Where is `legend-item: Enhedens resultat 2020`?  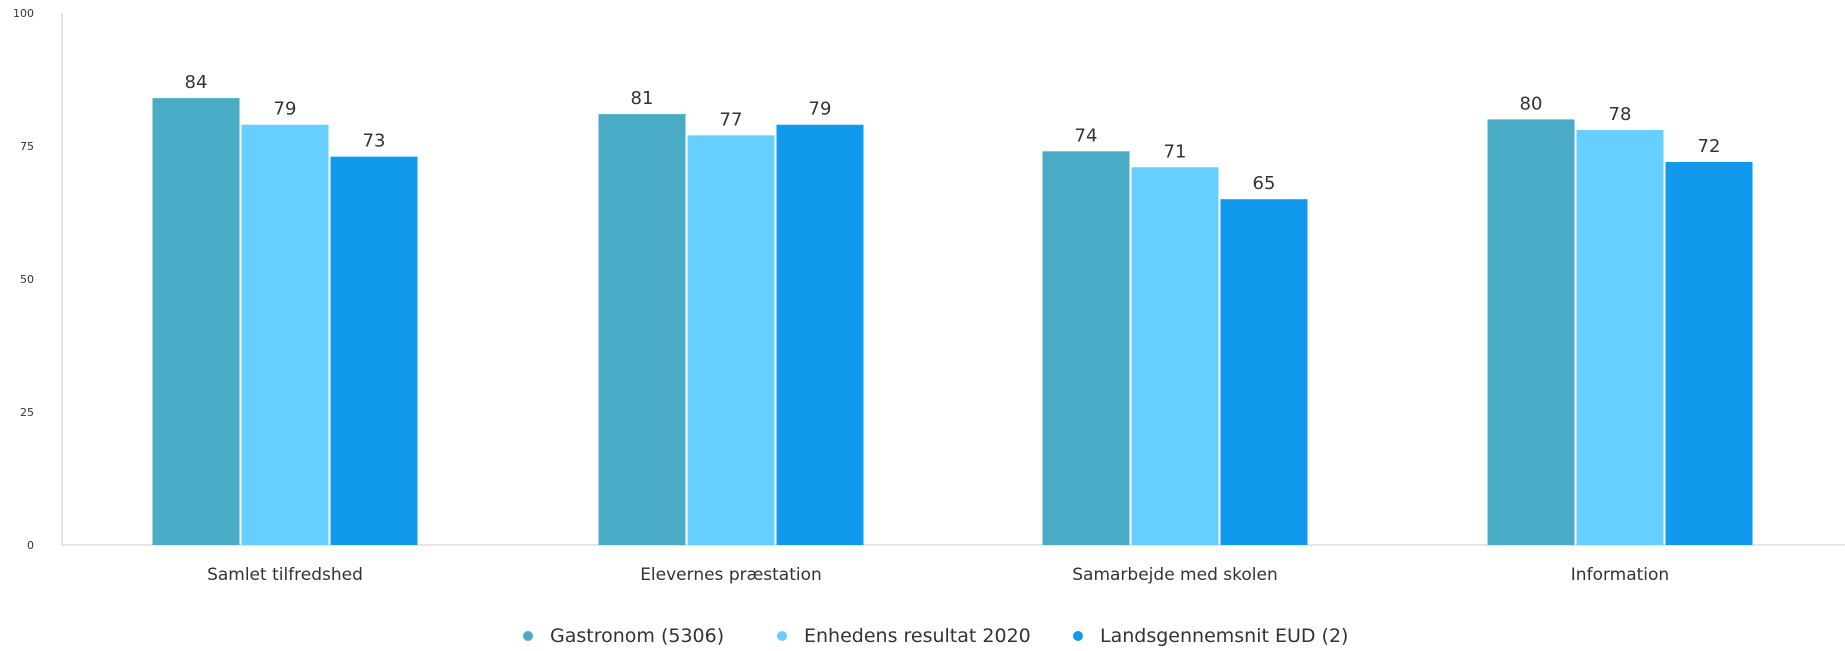
legend-item: Enhedens resultat 2020 is located at coordinates (904, 636).